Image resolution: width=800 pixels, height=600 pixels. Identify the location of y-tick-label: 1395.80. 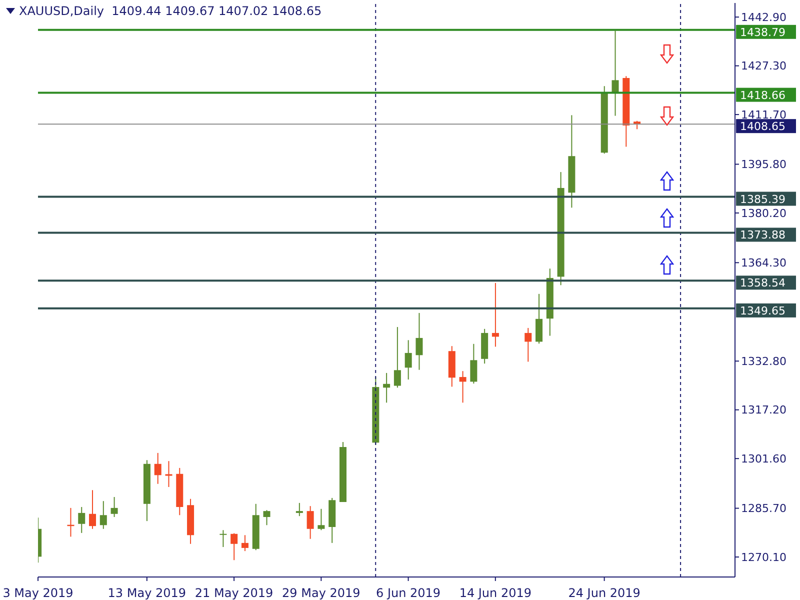
(763, 165).